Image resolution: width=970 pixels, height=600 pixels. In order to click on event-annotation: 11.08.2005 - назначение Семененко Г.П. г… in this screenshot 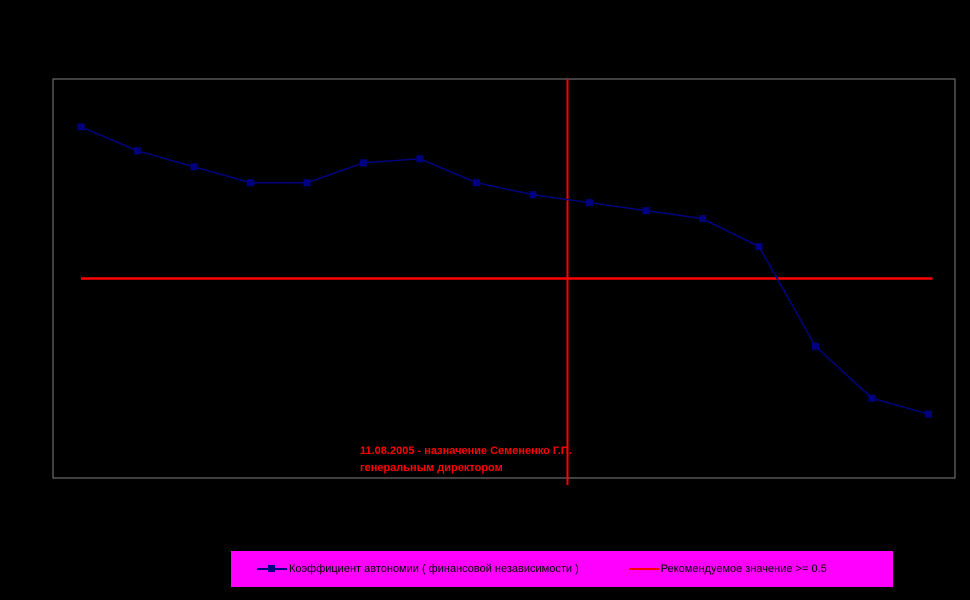, I will do `click(466, 460)`.